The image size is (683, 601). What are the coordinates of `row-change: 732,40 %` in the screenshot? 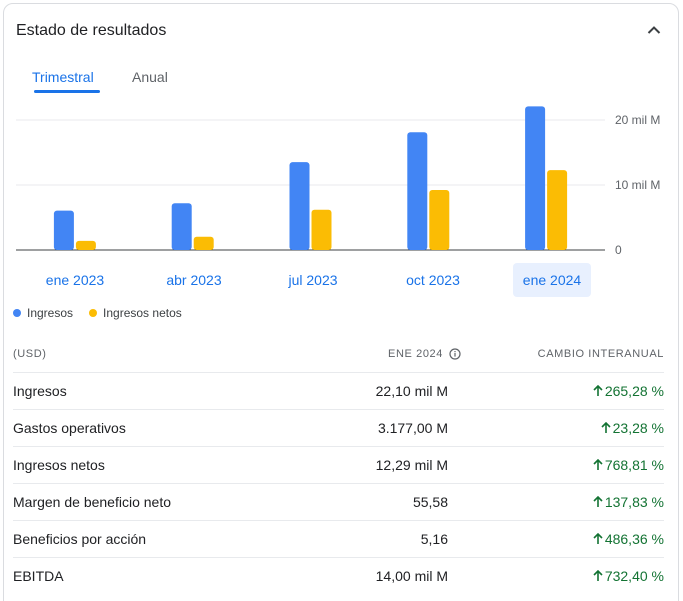 It's located at (628, 576).